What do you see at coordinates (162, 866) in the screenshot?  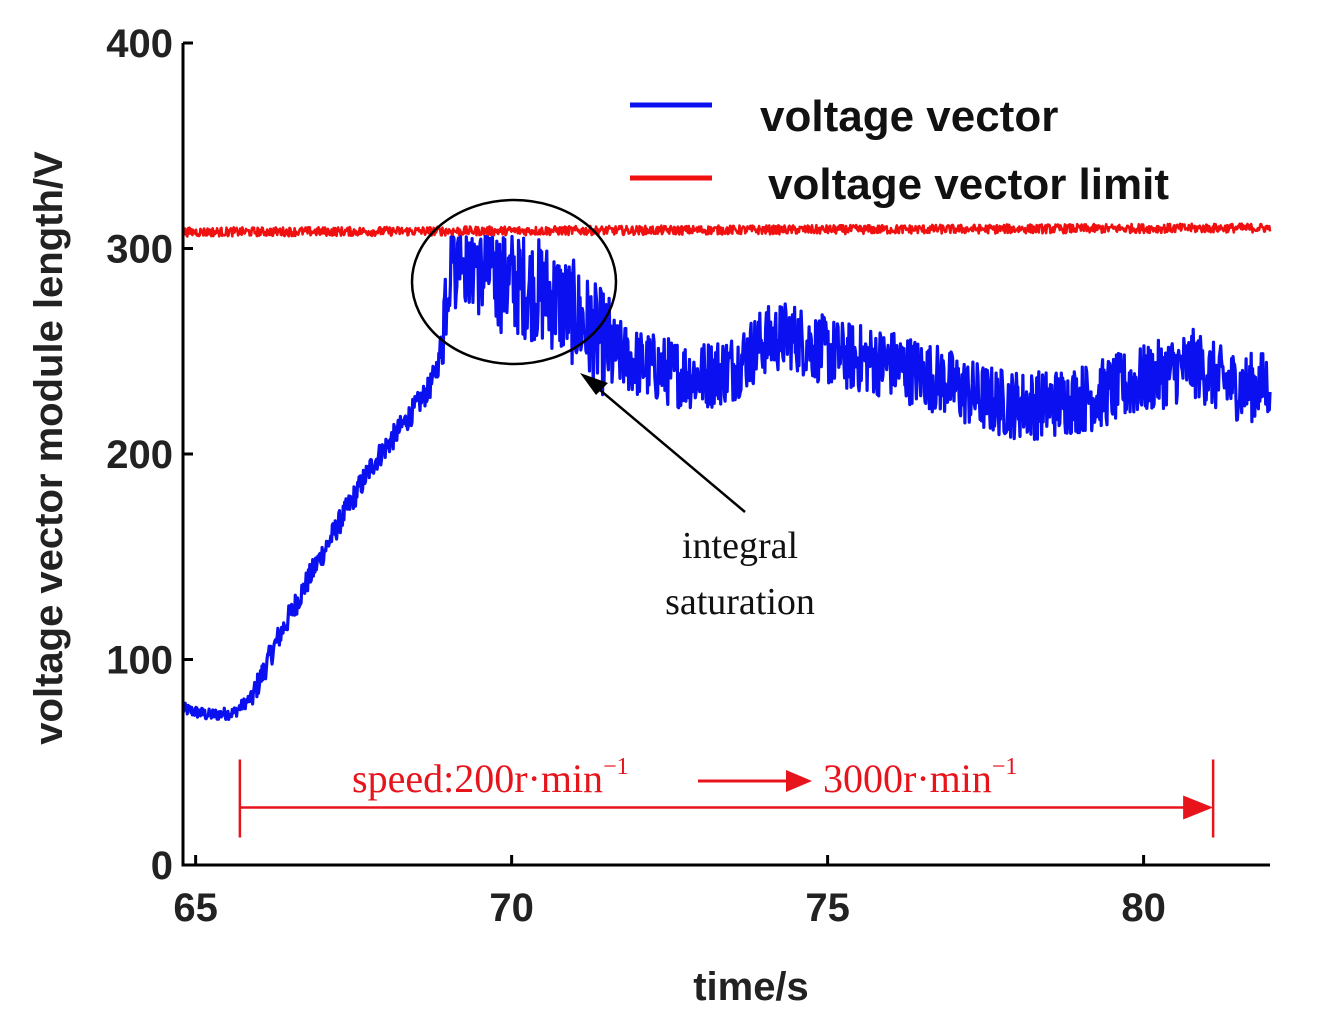 I see `y-tick-label-0: 0` at bounding box center [162, 866].